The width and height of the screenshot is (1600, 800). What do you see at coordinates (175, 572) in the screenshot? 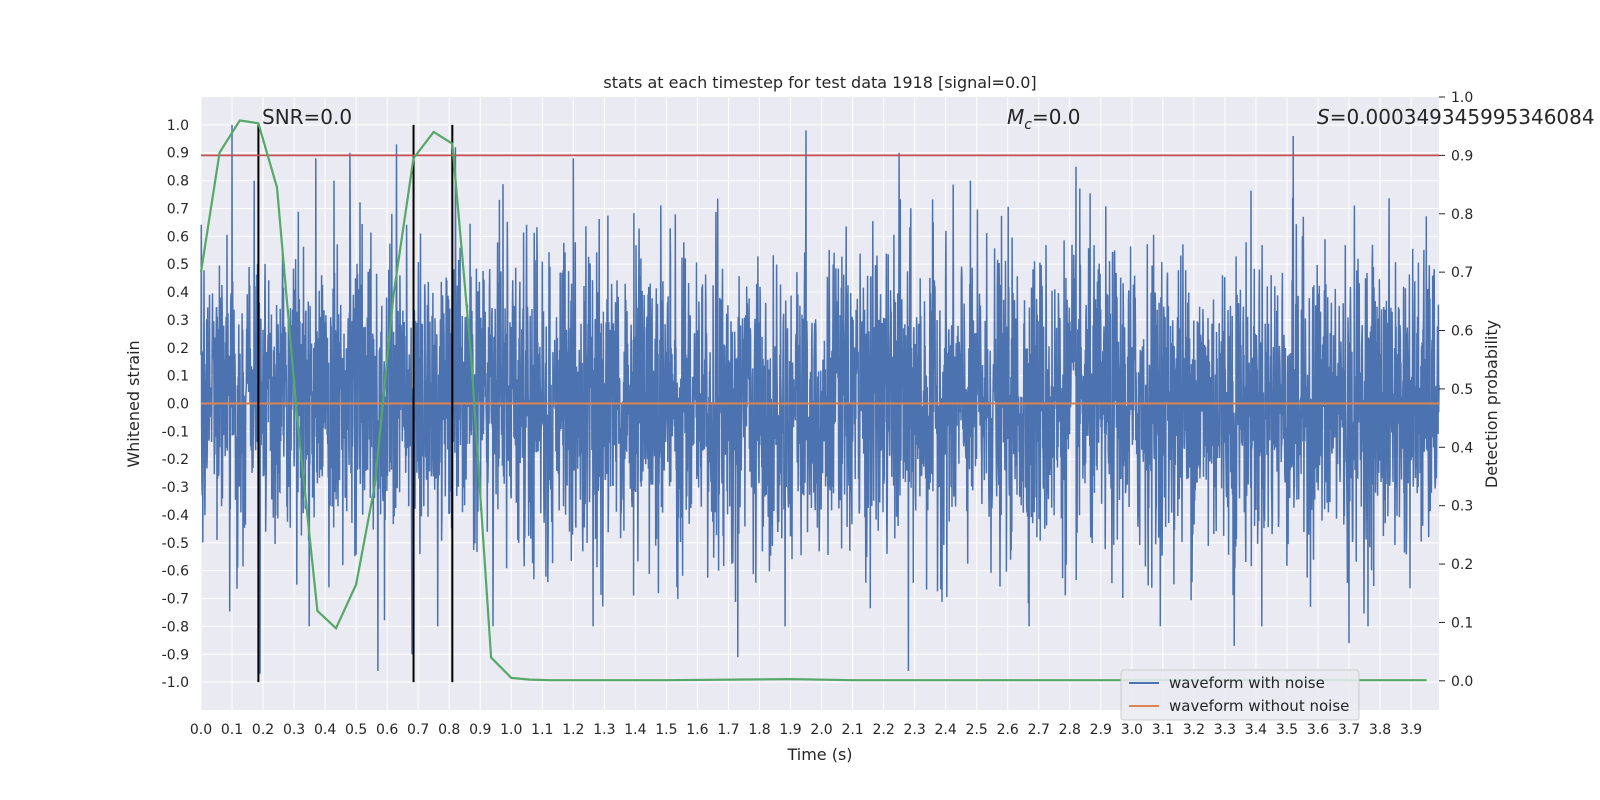
I see `y-tick-label: -0.6` at bounding box center [175, 572].